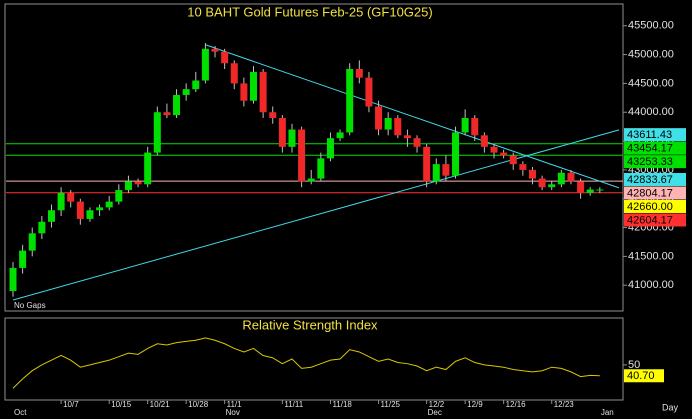  I want to click on x-tick-label: 11/1, so click(235, 404).